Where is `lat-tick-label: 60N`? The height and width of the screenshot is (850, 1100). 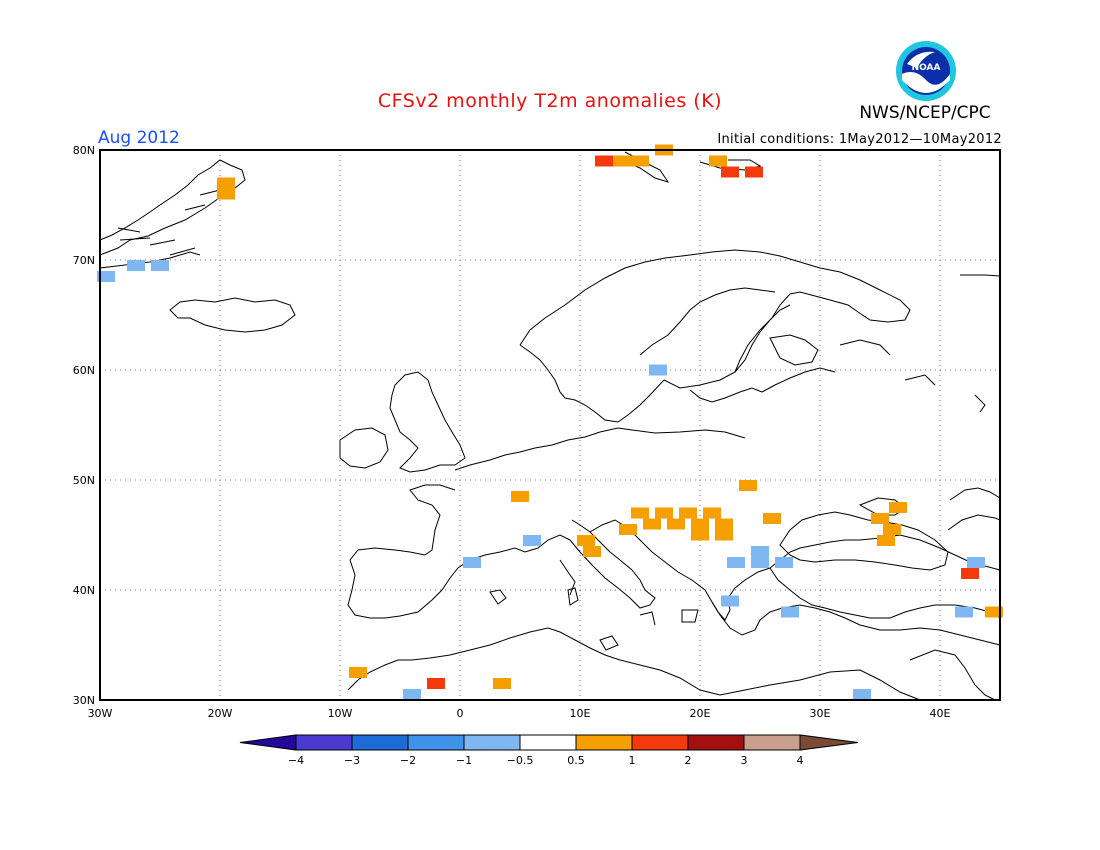
lat-tick-label: 60N is located at coordinates (84, 370).